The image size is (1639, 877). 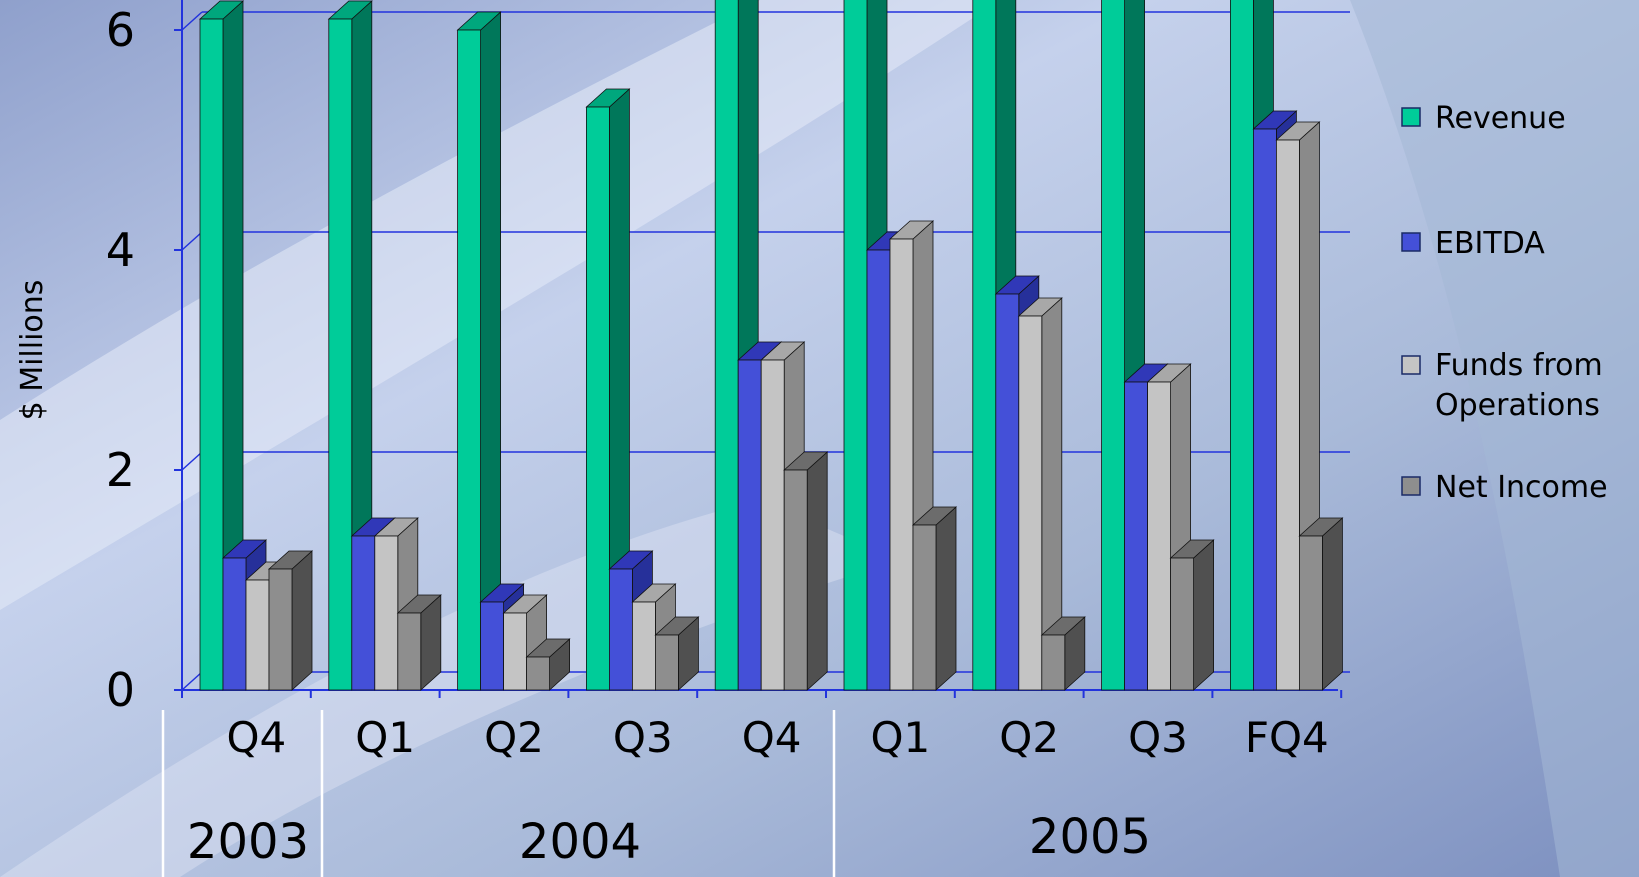 I want to click on legend-label-revenue: Revenue, so click(x=1500, y=118).